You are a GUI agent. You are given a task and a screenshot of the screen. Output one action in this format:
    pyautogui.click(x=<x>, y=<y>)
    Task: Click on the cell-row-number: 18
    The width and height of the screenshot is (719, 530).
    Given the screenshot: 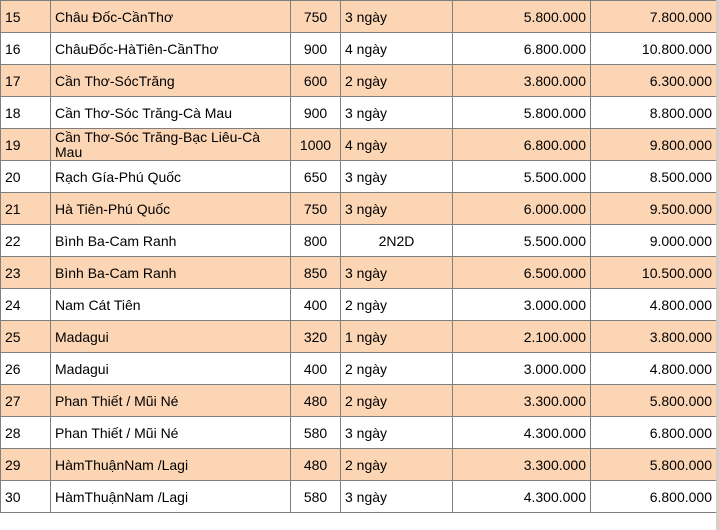 What is the action you would take?
    pyautogui.click(x=25, y=112)
    